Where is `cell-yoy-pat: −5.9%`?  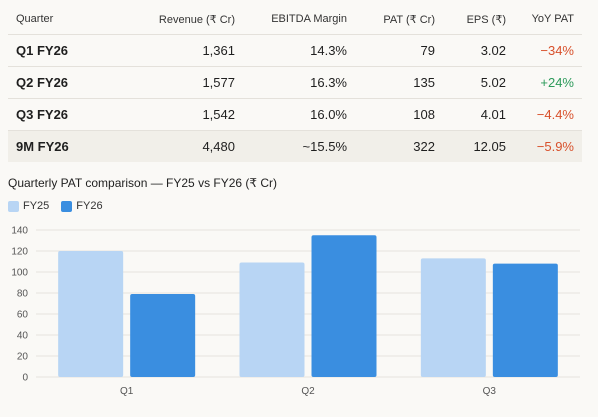 cell-yoy-pat: −5.9% is located at coordinates (544, 146).